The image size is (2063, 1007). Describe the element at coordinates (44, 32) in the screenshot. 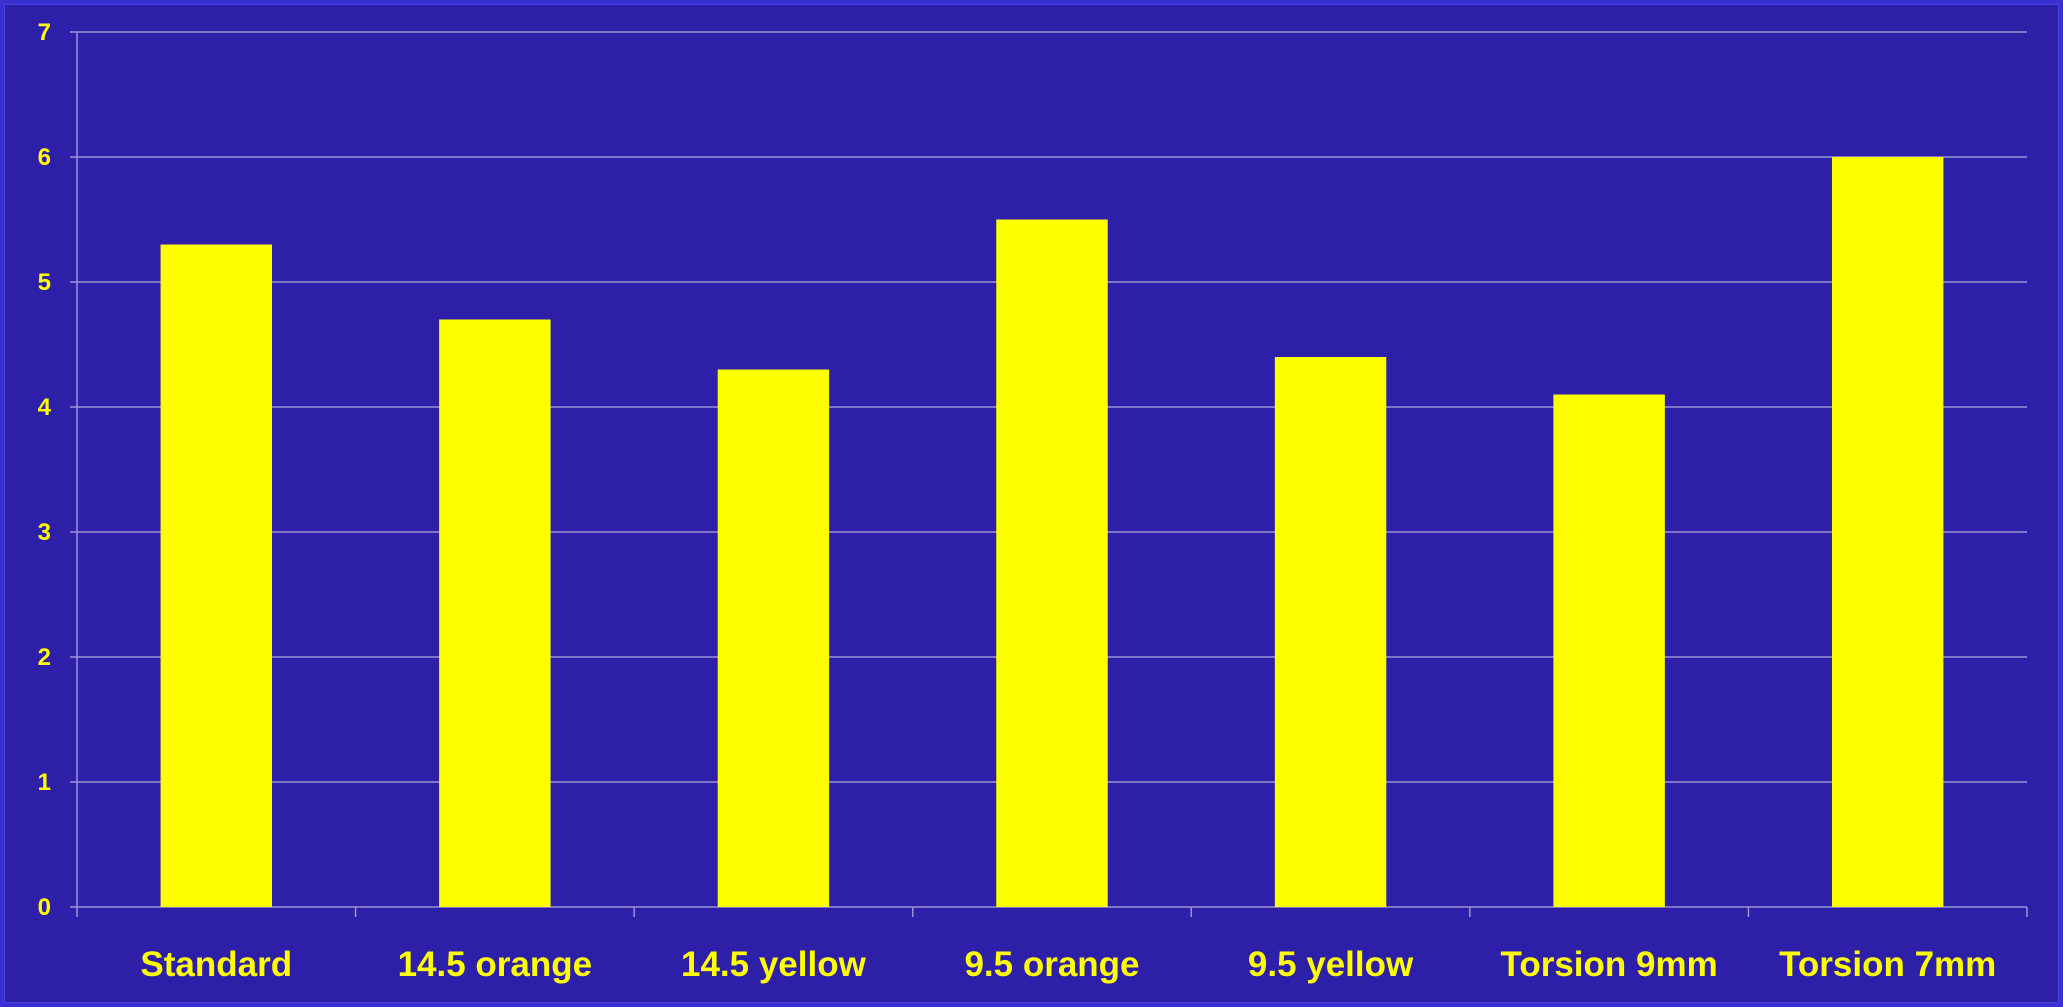

I see `y-tick-label: 7` at that location.